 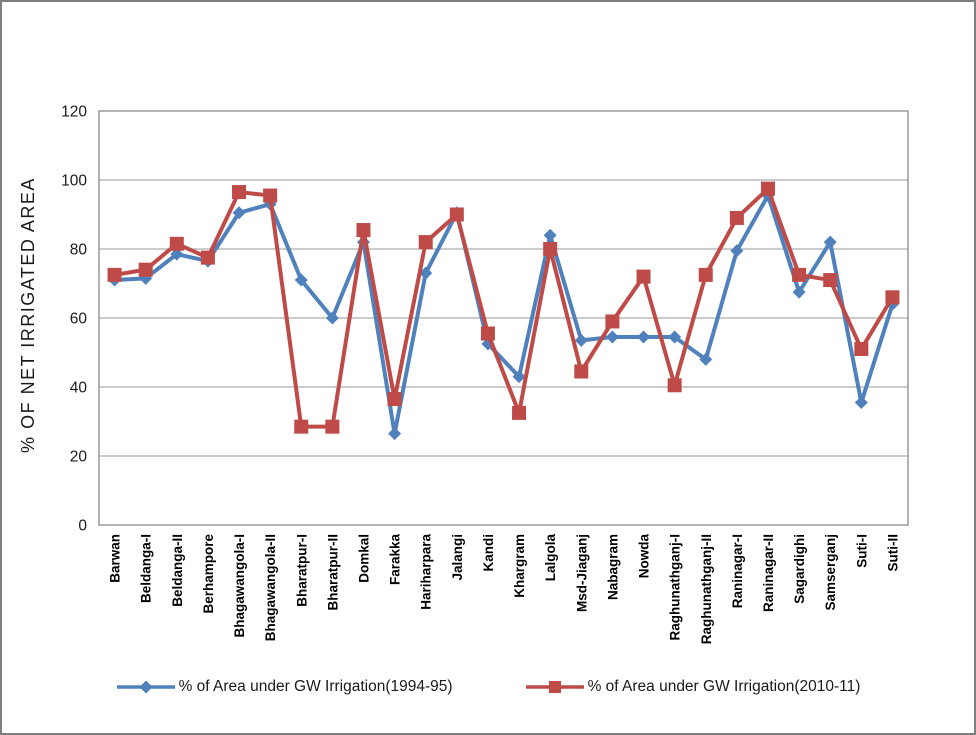 I want to click on x-category-label: Suti-II, so click(x=892, y=553).